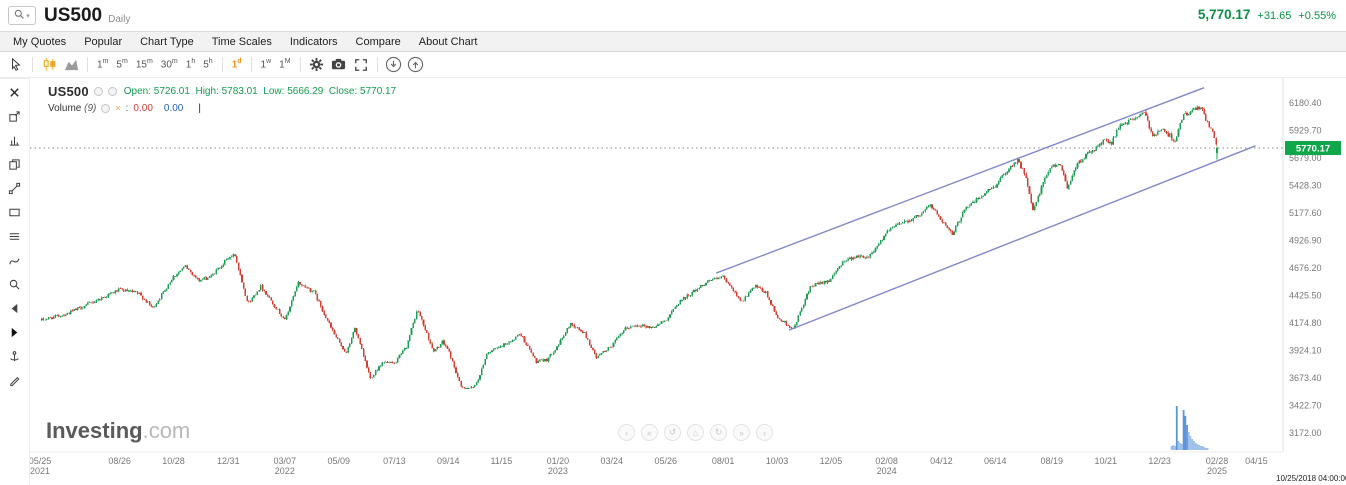 The image size is (1346, 485). I want to click on pan-left-tool-button, so click(15, 308).